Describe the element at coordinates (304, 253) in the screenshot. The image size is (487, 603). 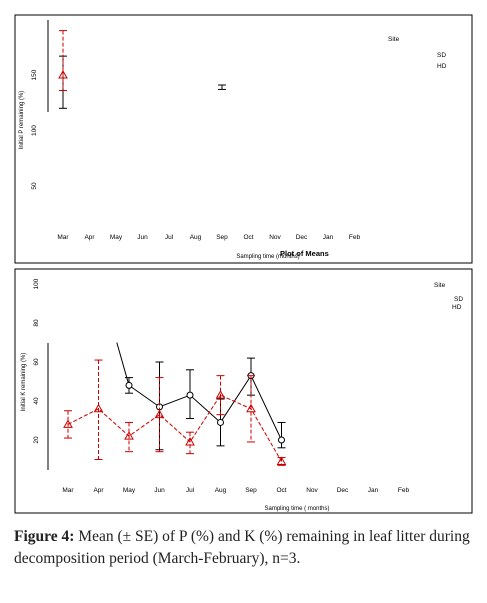
I see `overlay-title-text: Plot of Means` at that location.